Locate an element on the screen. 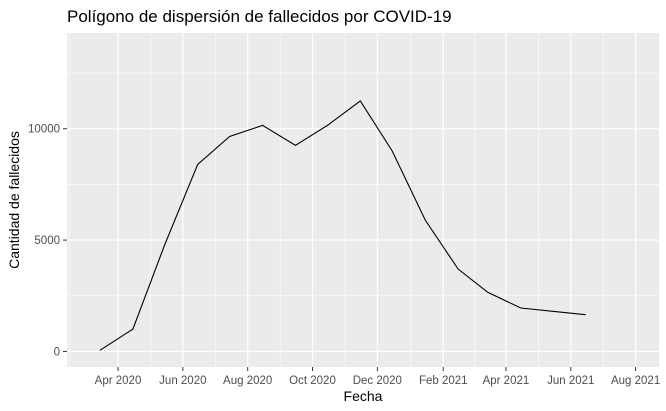 This screenshot has width=666, height=411. x-tick-label: Aug 2020 is located at coordinates (247, 381).